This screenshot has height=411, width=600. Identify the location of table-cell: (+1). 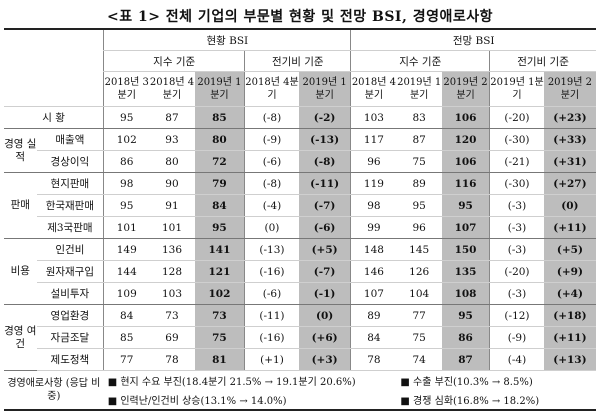
(271, 359).